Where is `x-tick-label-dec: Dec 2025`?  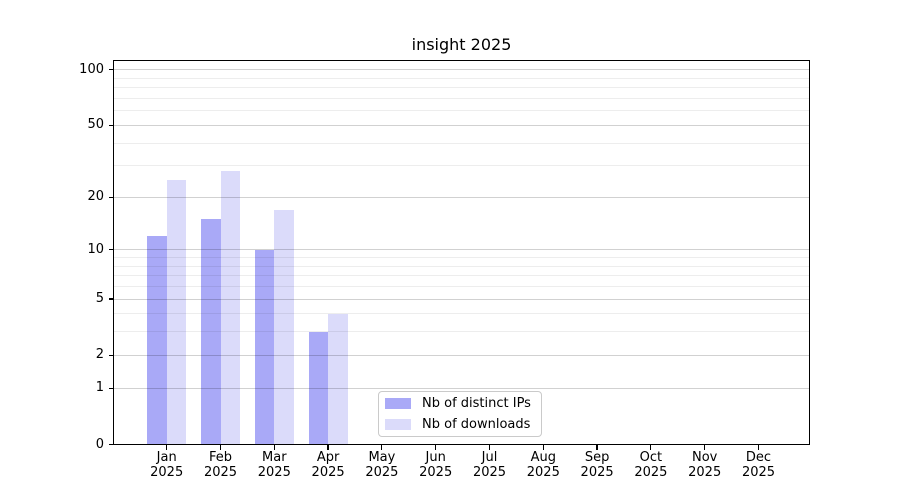 x-tick-label-dec: Dec 2025 is located at coordinates (759, 465).